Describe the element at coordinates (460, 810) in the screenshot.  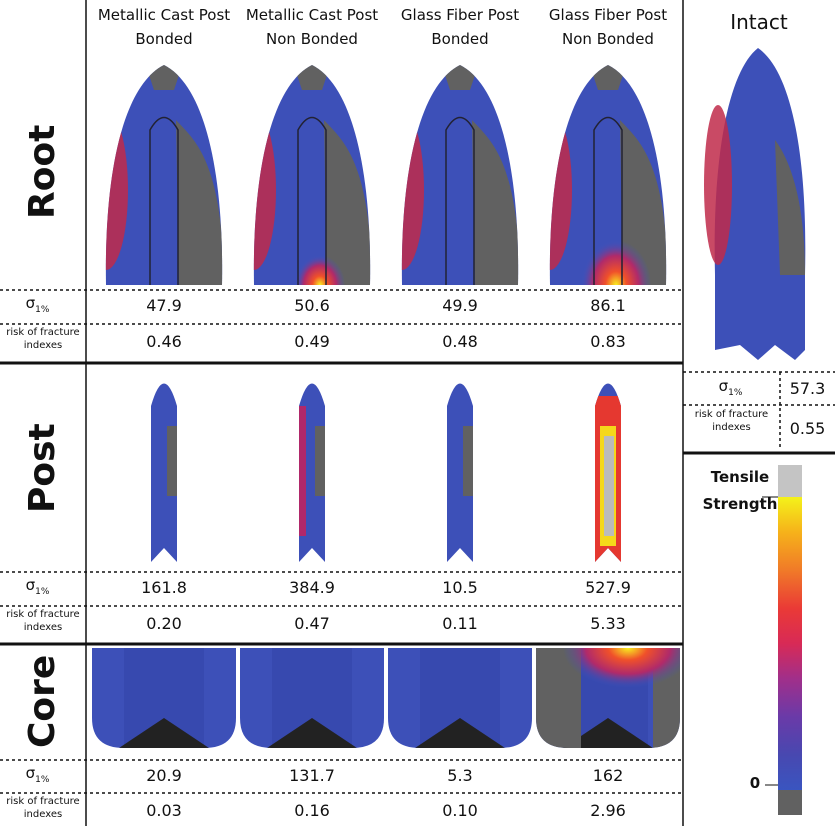
I see `risk-value: 0.10` at that location.